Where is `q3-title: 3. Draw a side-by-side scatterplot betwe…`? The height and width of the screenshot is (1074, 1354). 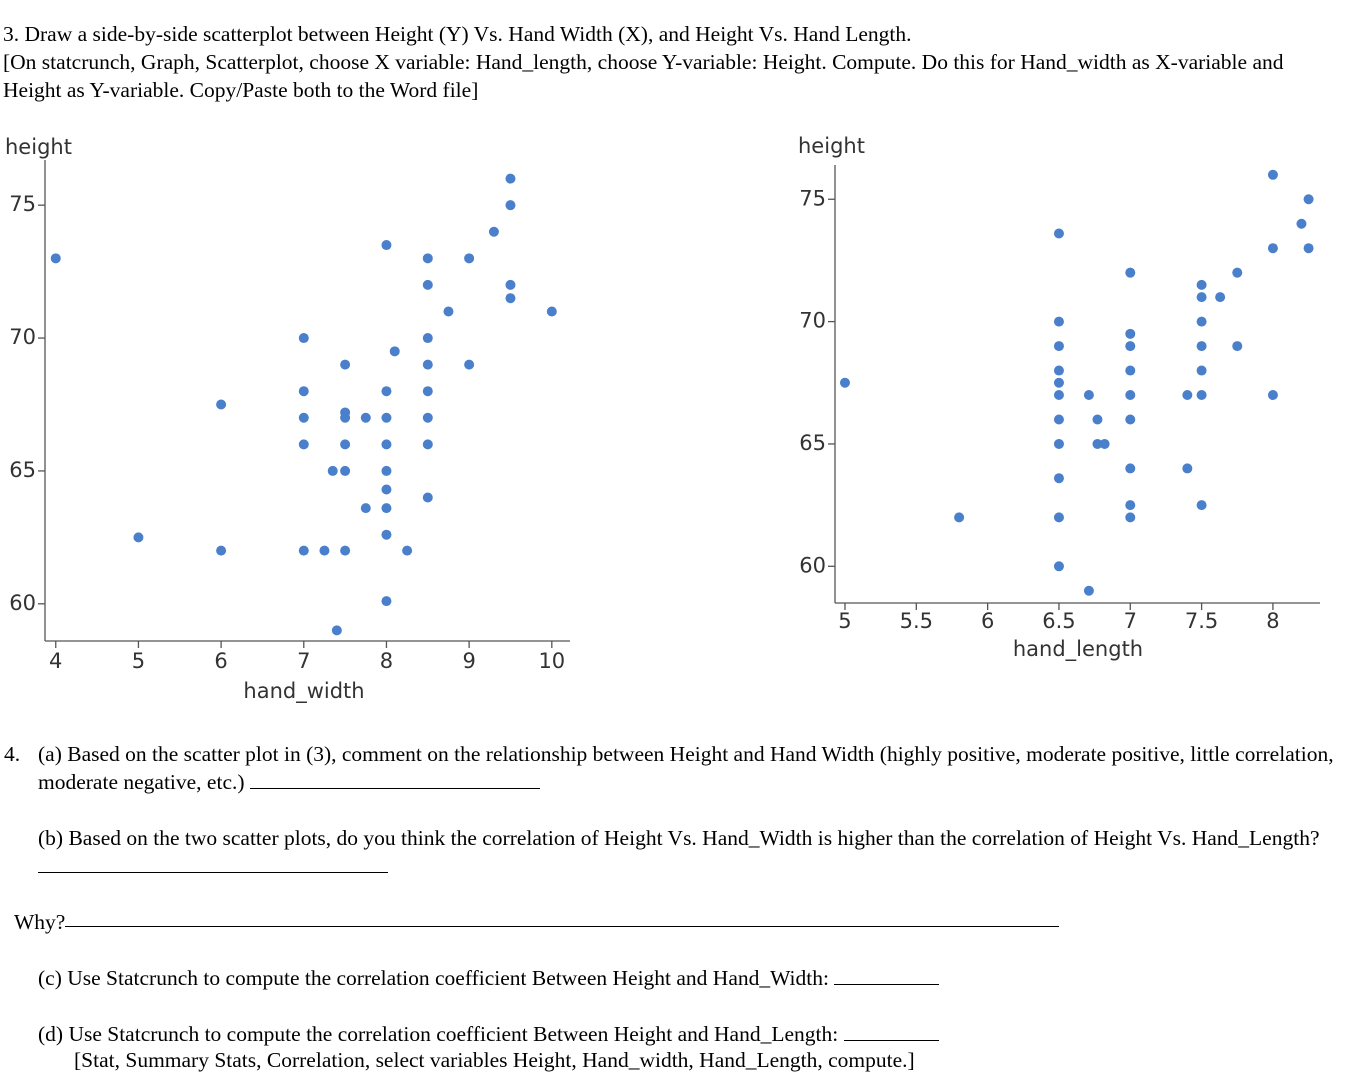
q3-title: 3. Draw a side-by-side scatterplot betwe… is located at coordinates (457, 34).